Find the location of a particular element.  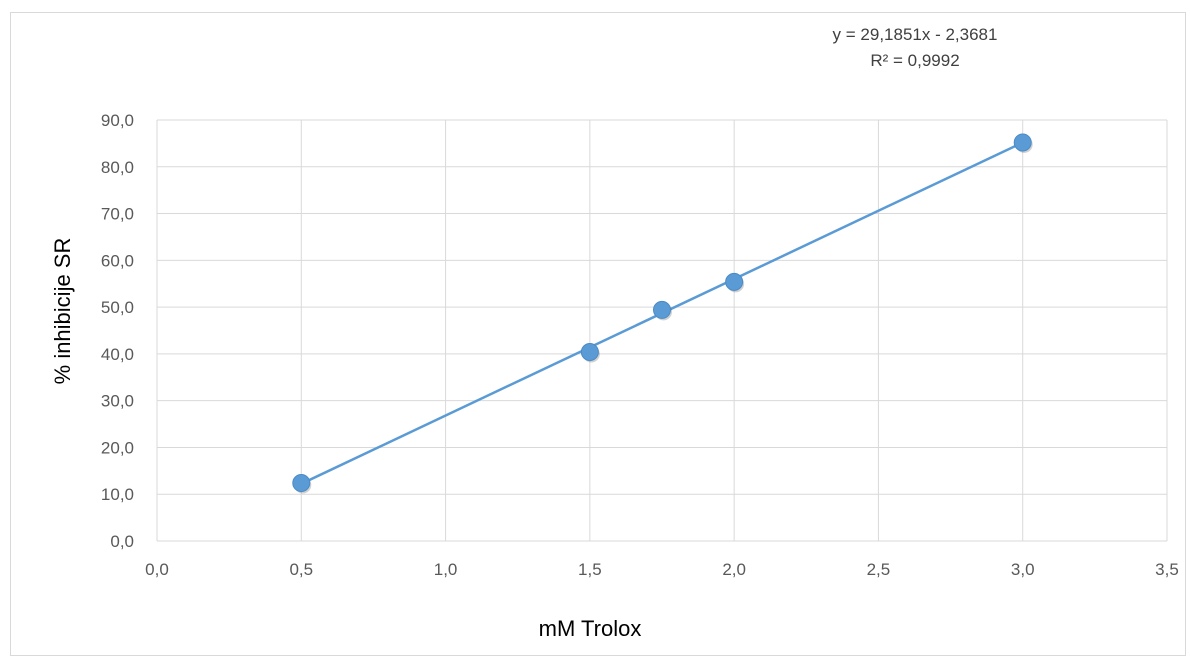

x-tick-label: 0,0 is located at coordinates (157, 569).